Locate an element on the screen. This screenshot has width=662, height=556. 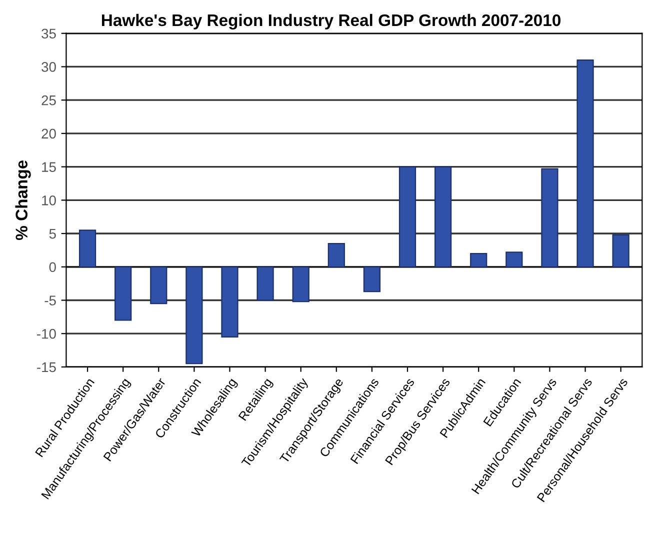
chart-title: Hawke's Bay Region Industry Real GDP Growth 2007-2010 is located at coordinates (331, 22).